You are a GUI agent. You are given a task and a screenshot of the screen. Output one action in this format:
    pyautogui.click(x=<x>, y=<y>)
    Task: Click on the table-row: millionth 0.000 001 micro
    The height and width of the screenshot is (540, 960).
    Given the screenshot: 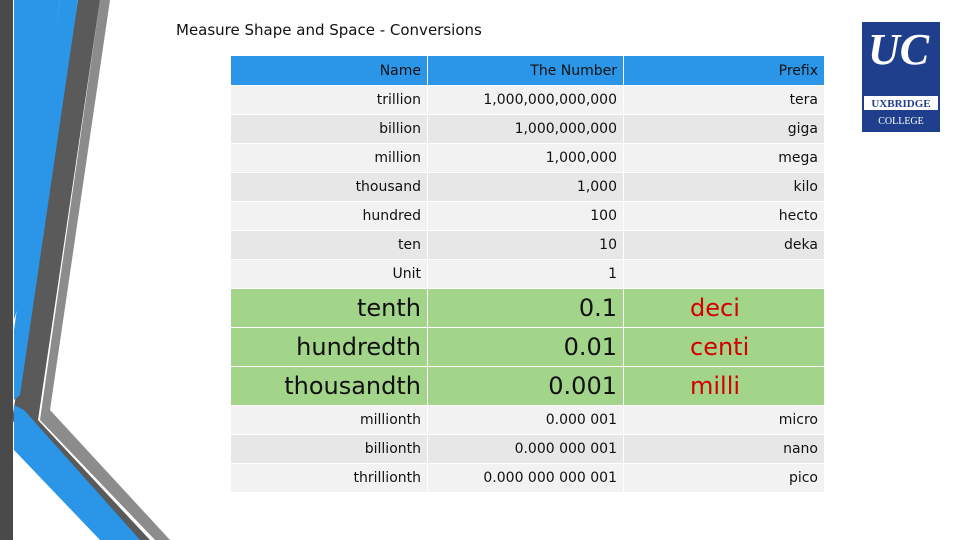 What is the action you would take?
    pyautogui.click(x=527, y=420)
    